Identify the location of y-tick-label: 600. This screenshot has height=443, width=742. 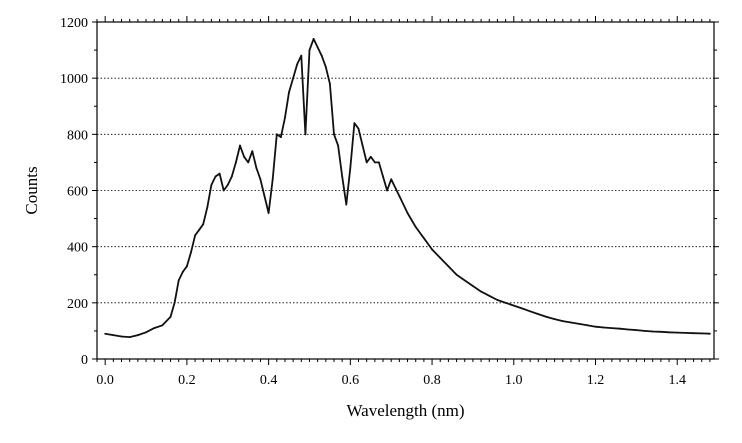
(77, 192).